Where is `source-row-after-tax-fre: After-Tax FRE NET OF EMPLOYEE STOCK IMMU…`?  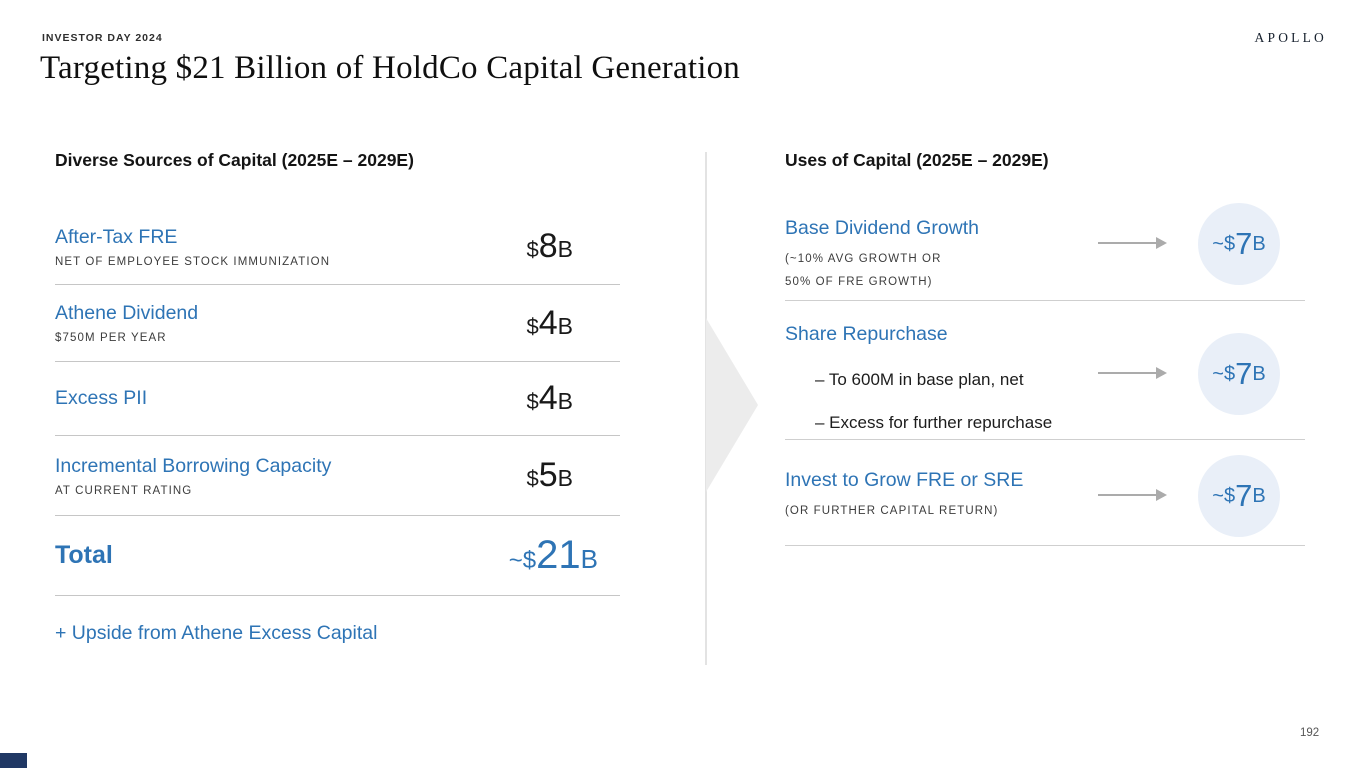
source-row-after-tax-fre: After-Tax FRE NET OF EMPLOYEE STOCK IMMU… is located at coordinates (337, 247).